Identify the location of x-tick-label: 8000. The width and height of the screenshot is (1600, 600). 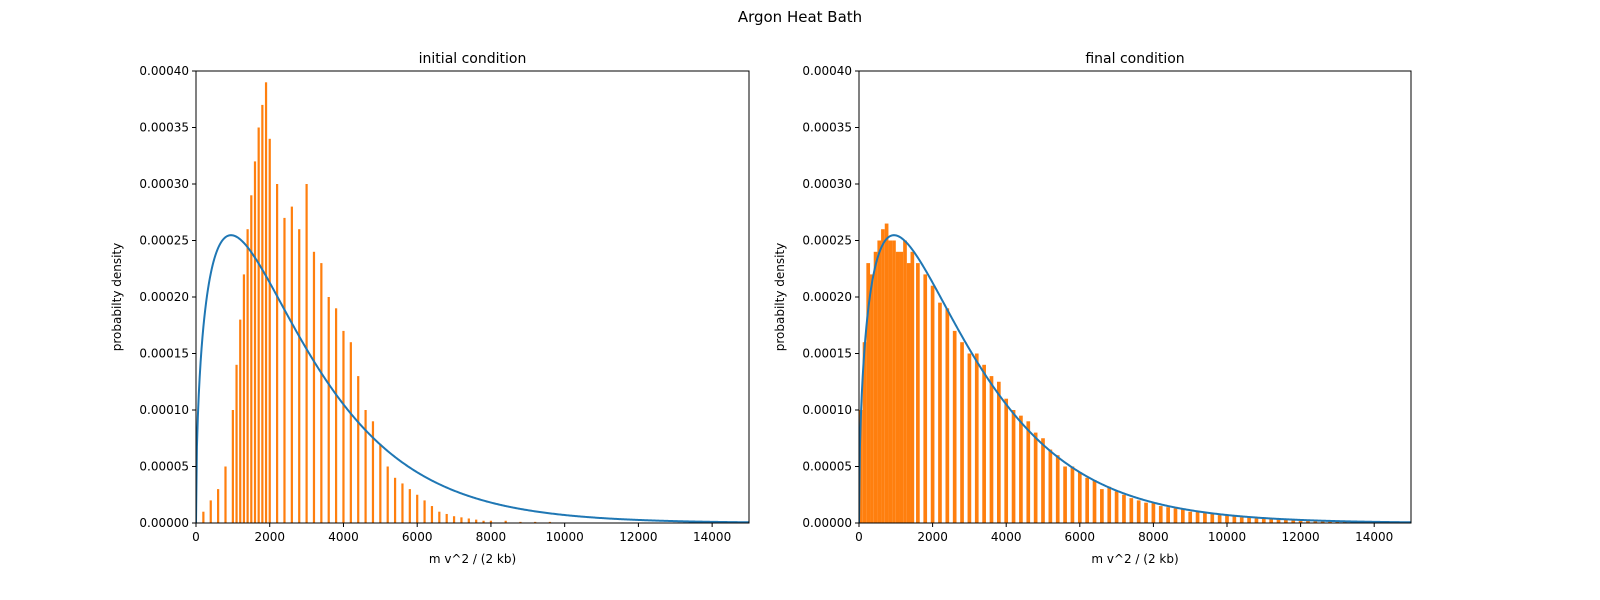
(1153, 537).